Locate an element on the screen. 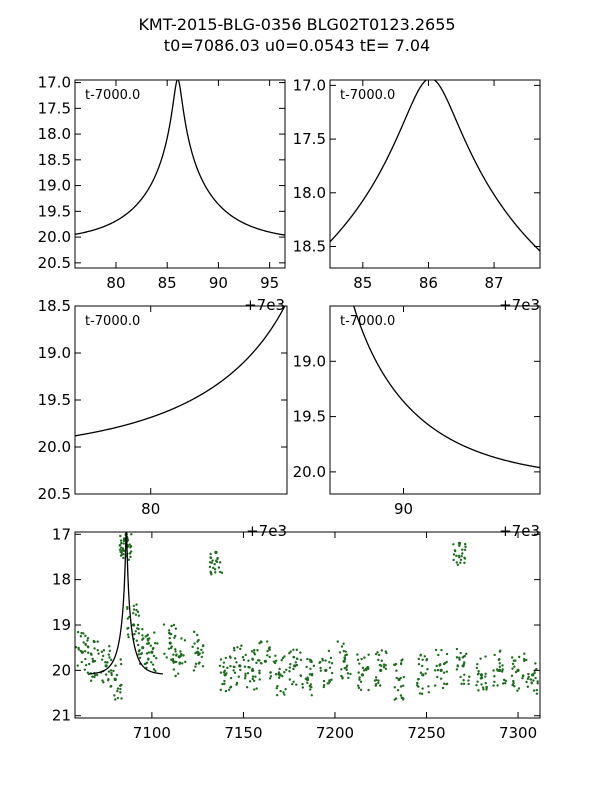 This screenshot has height=800, width=600. y-tick-label: 17 is located at coordinates (61, 534).